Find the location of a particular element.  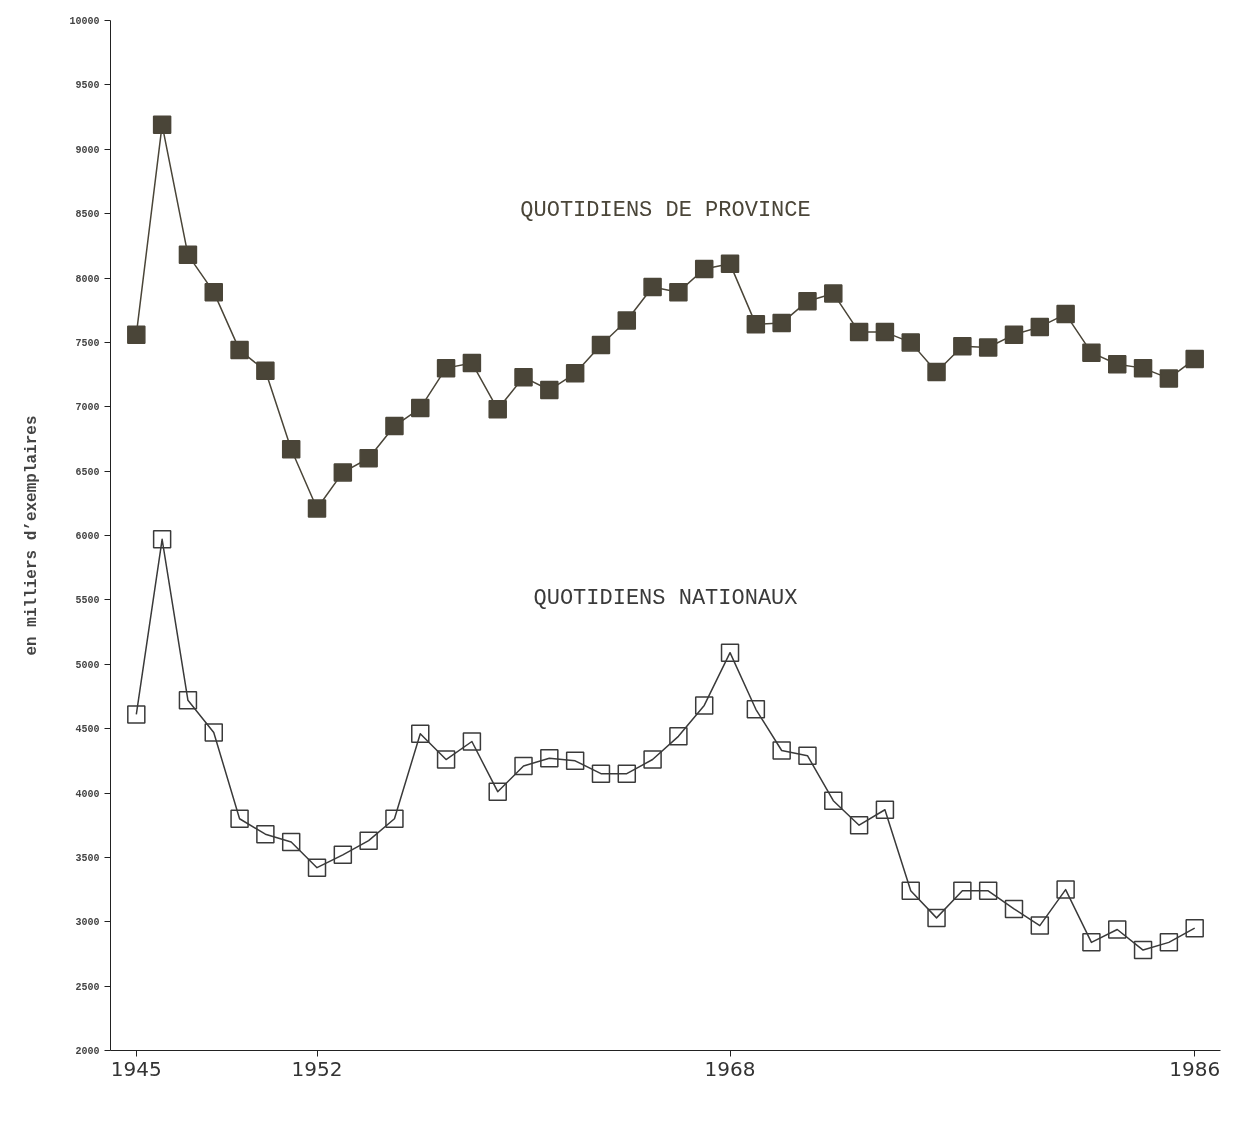

y-tick-label: 9500 is located at coordinates (87, 86).